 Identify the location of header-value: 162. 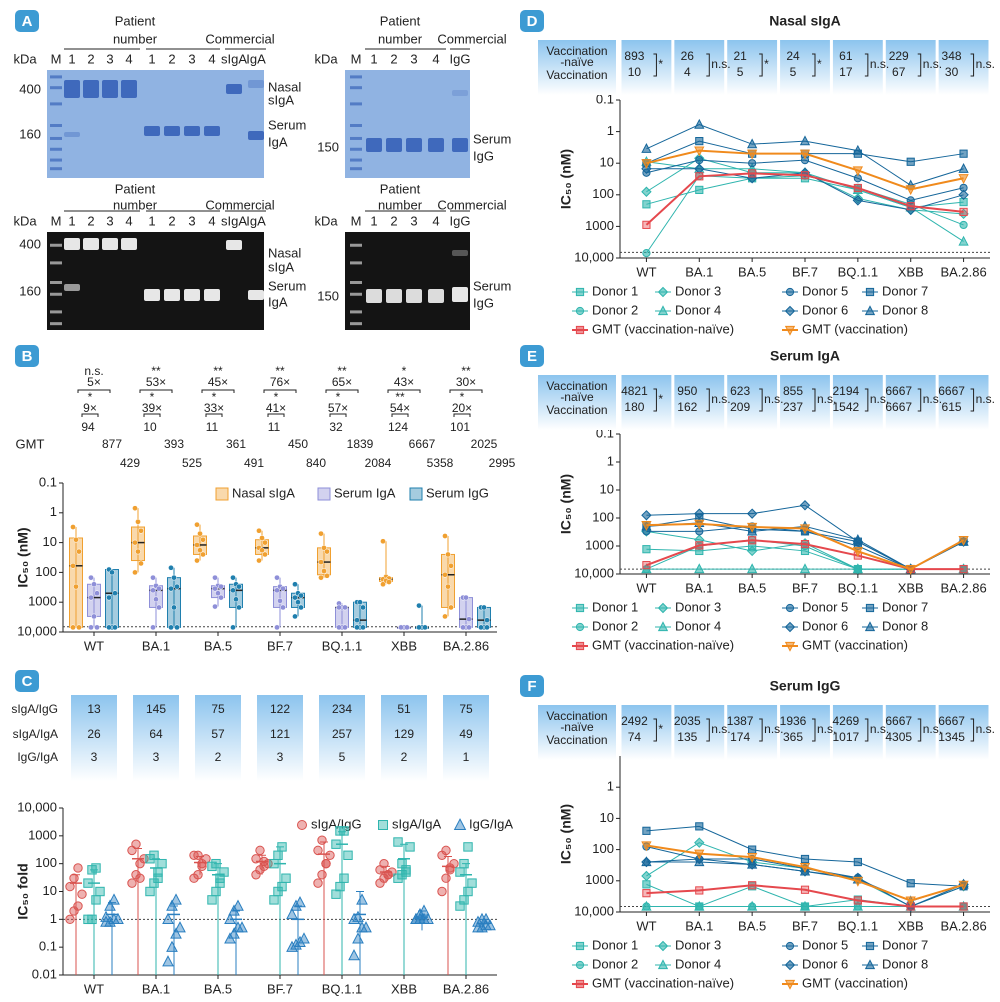
(687, 407).